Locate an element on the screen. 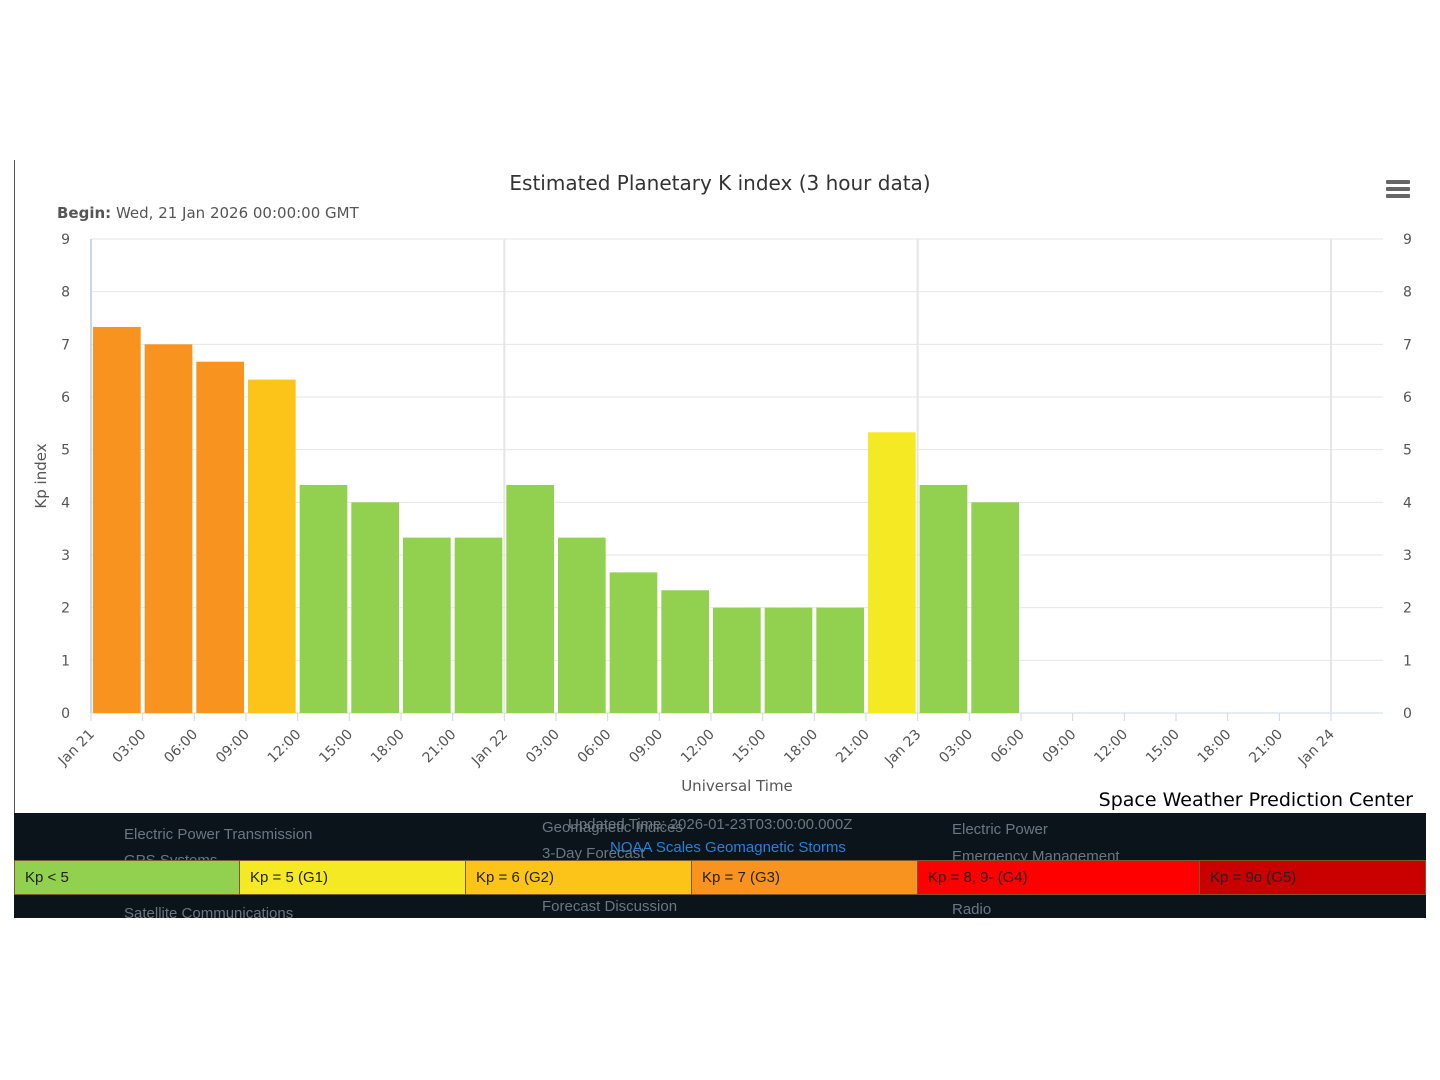 Image resolution: width=1440 pixels, height=1080 pixels. x-tick-label: Jan 23 is located at coordinates (902, 748).